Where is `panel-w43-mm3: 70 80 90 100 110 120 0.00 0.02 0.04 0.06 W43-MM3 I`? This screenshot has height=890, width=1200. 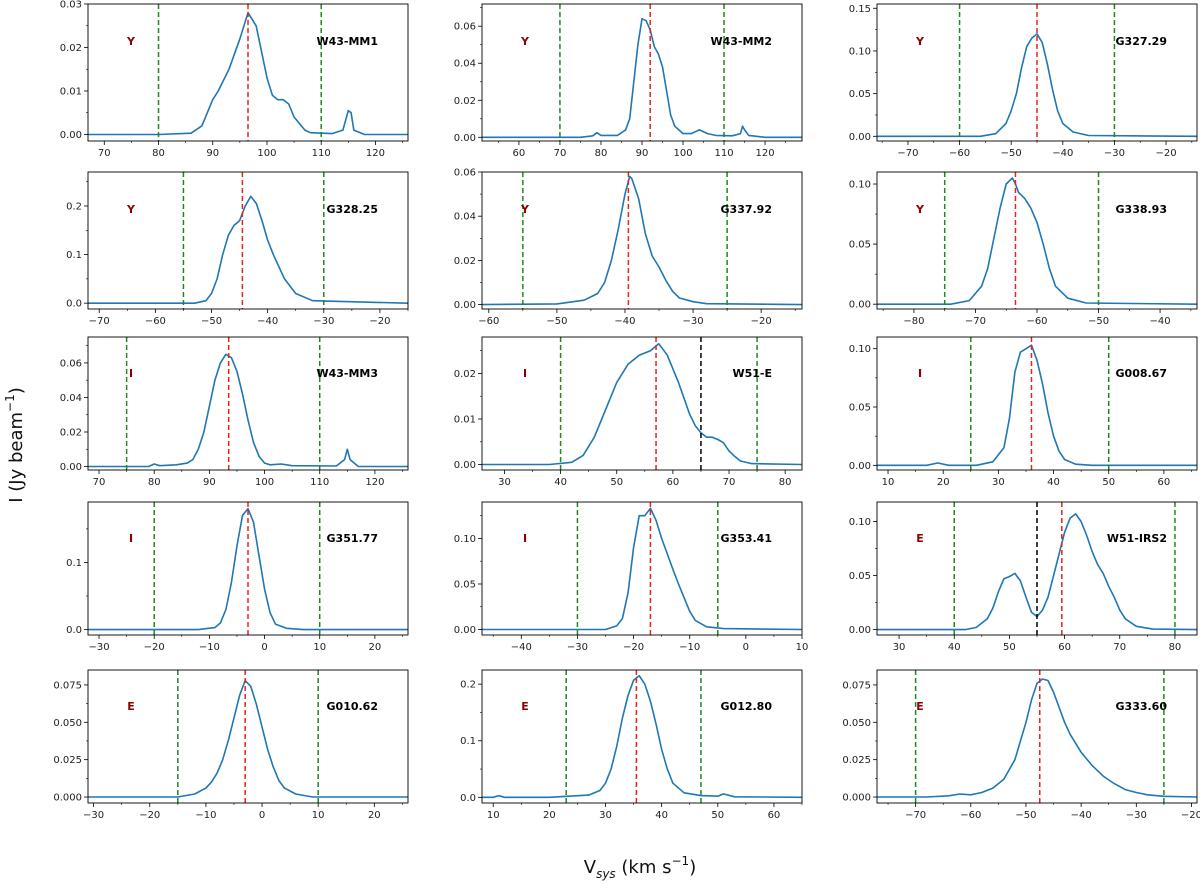
panel-w43-mm3: 70 80 90 100 110 120 0.00 0.02 0.04 0.06 W43-MM3 I is located at coordinates (234, 412).